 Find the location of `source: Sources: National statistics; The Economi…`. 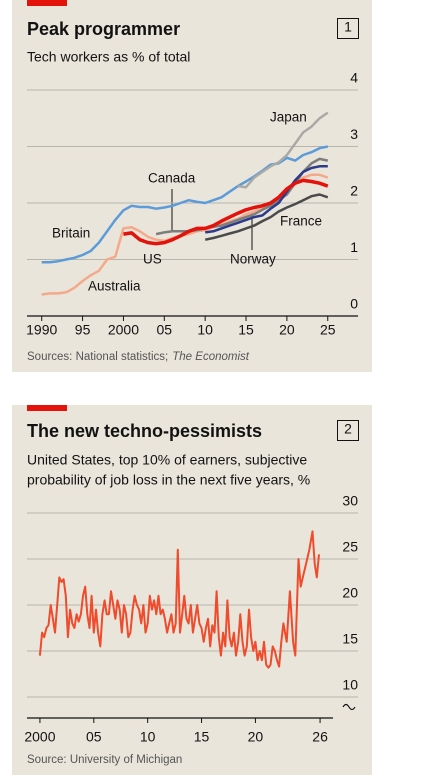

source: Sources: National statistics; The Economi… is located at coordinates (138, 357).